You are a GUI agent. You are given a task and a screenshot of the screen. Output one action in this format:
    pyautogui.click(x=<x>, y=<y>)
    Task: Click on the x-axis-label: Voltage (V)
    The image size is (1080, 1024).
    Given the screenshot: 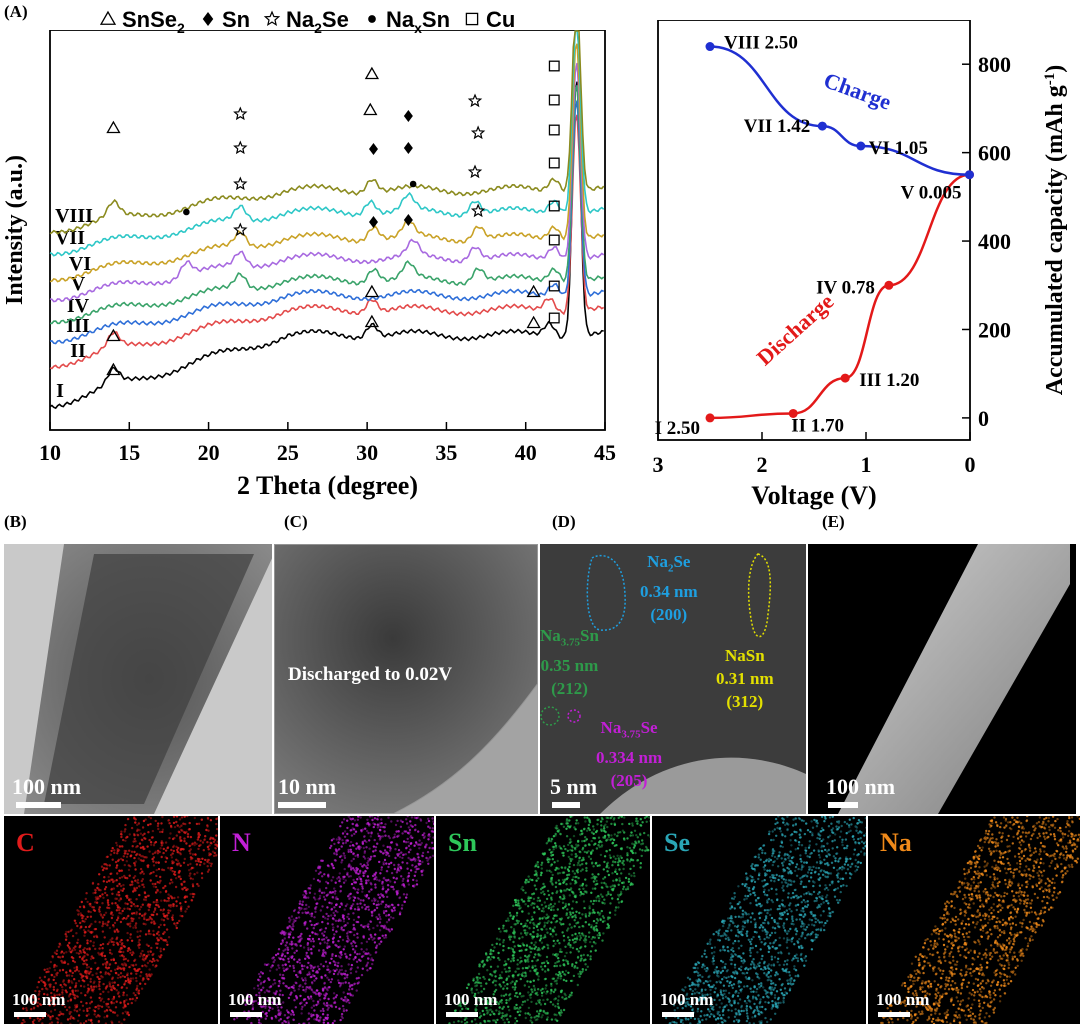 What is the action you would take?
    pyautogui.click(x=813, y=495)
    